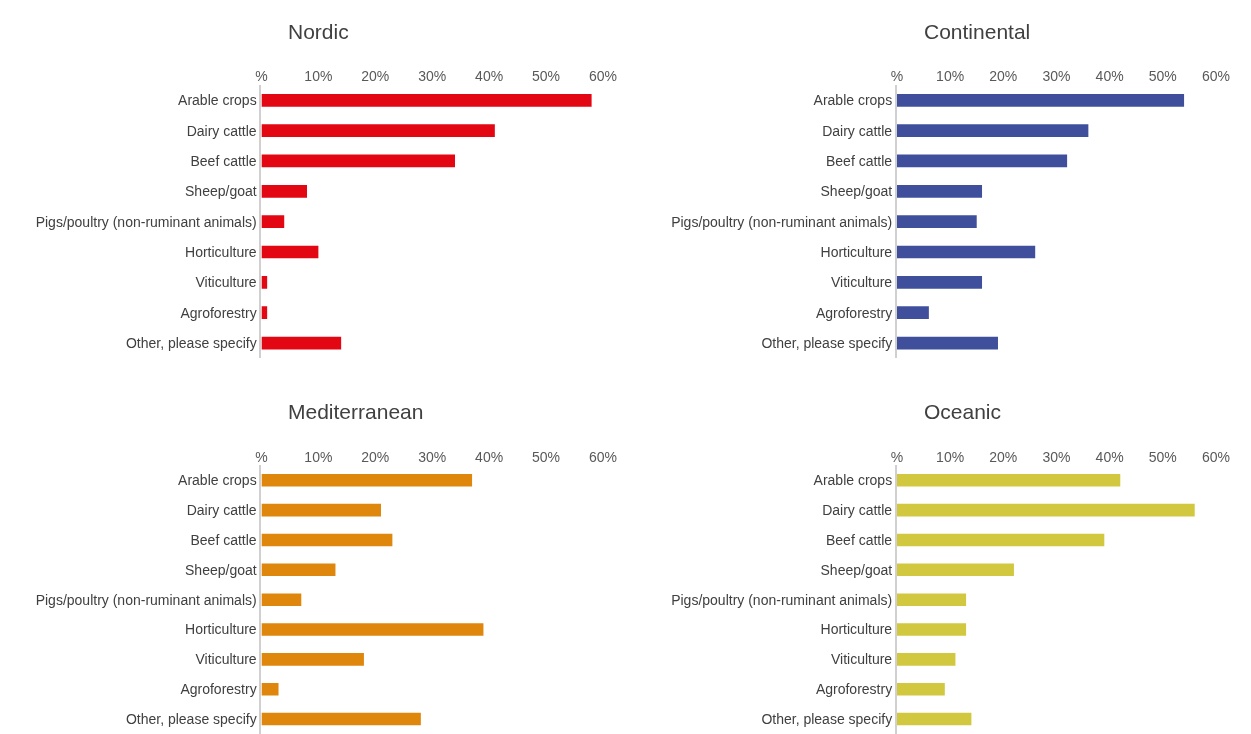 This screenshot has width=1251, height=734. Describe the element at coordinates (963, 411) in the screenshot. I see `chart-title: Oceanic` at that location.